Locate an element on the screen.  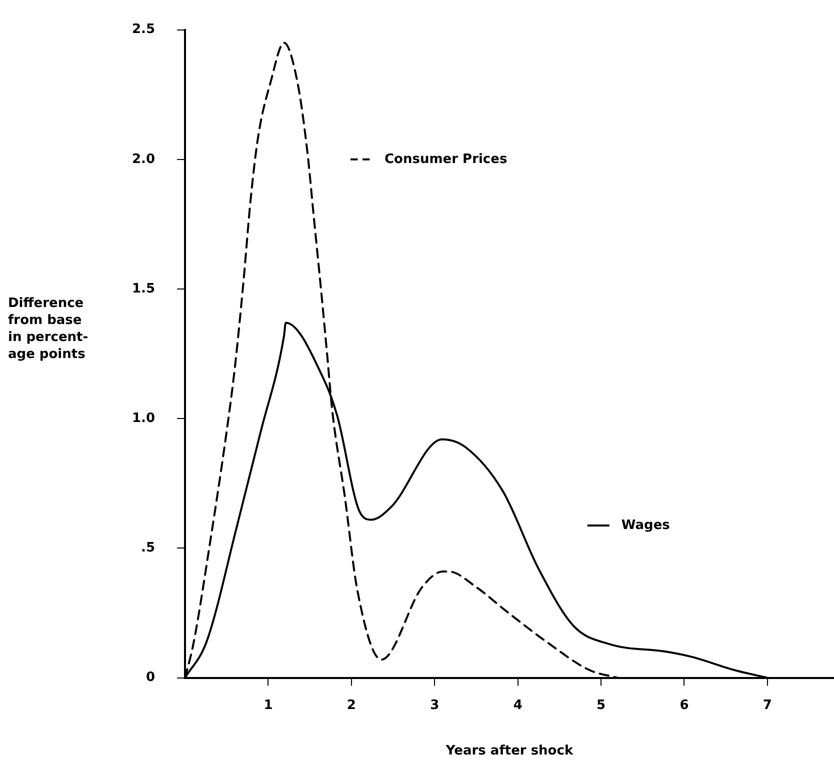
y-tick-label: 0 is located at coordinates (151, 678).